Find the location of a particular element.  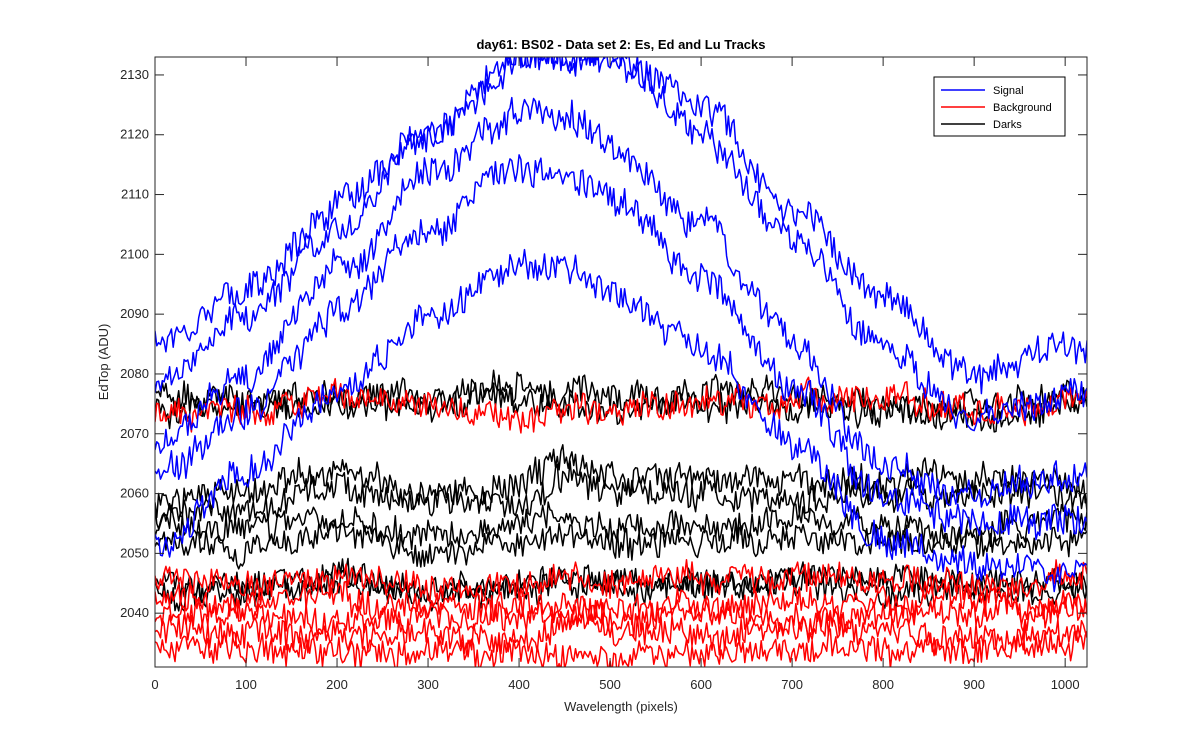

y-tick-label: 2100 is located at coordinates (134, 253).